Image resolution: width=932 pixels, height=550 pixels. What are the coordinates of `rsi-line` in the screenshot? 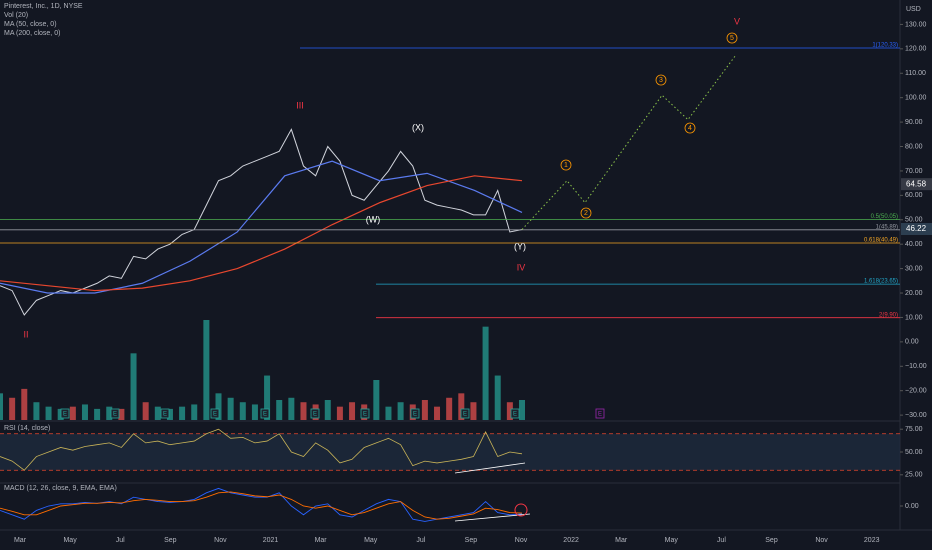 It's located at (261, 449).